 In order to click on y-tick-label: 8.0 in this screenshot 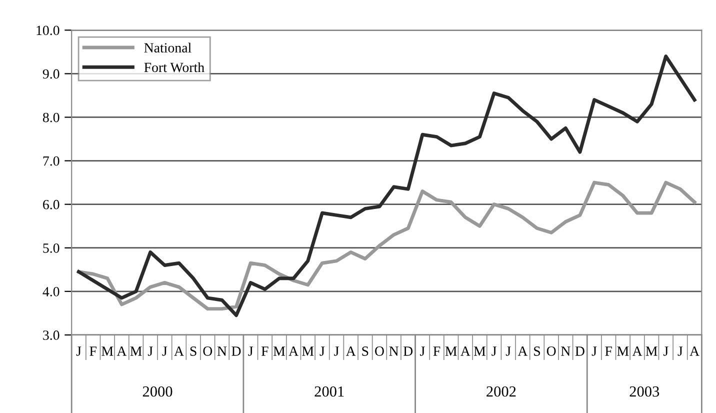, I will do `click(51, 117)`.